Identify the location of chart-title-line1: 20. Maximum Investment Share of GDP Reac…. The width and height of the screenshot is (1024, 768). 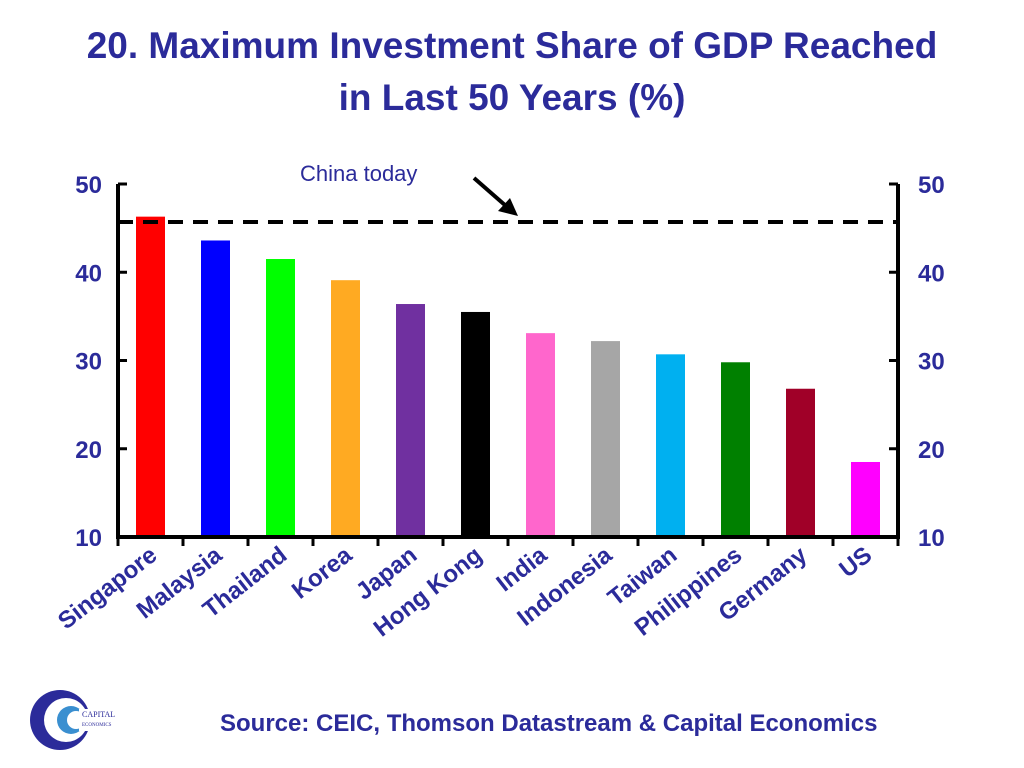
(512, 45).